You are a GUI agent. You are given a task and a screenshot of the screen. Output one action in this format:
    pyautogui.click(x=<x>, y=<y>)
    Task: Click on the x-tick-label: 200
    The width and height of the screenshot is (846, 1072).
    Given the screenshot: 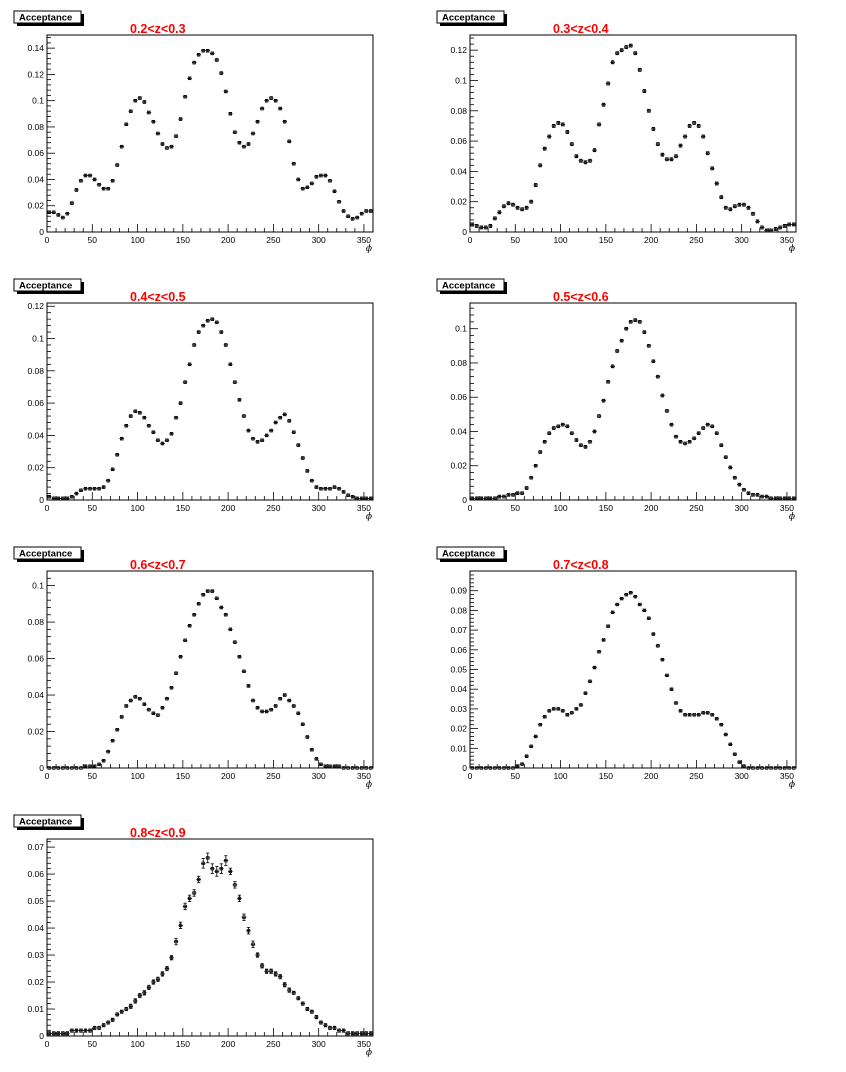 What is the action you would take?
    pyautogui.click(x=228, y=240)
    